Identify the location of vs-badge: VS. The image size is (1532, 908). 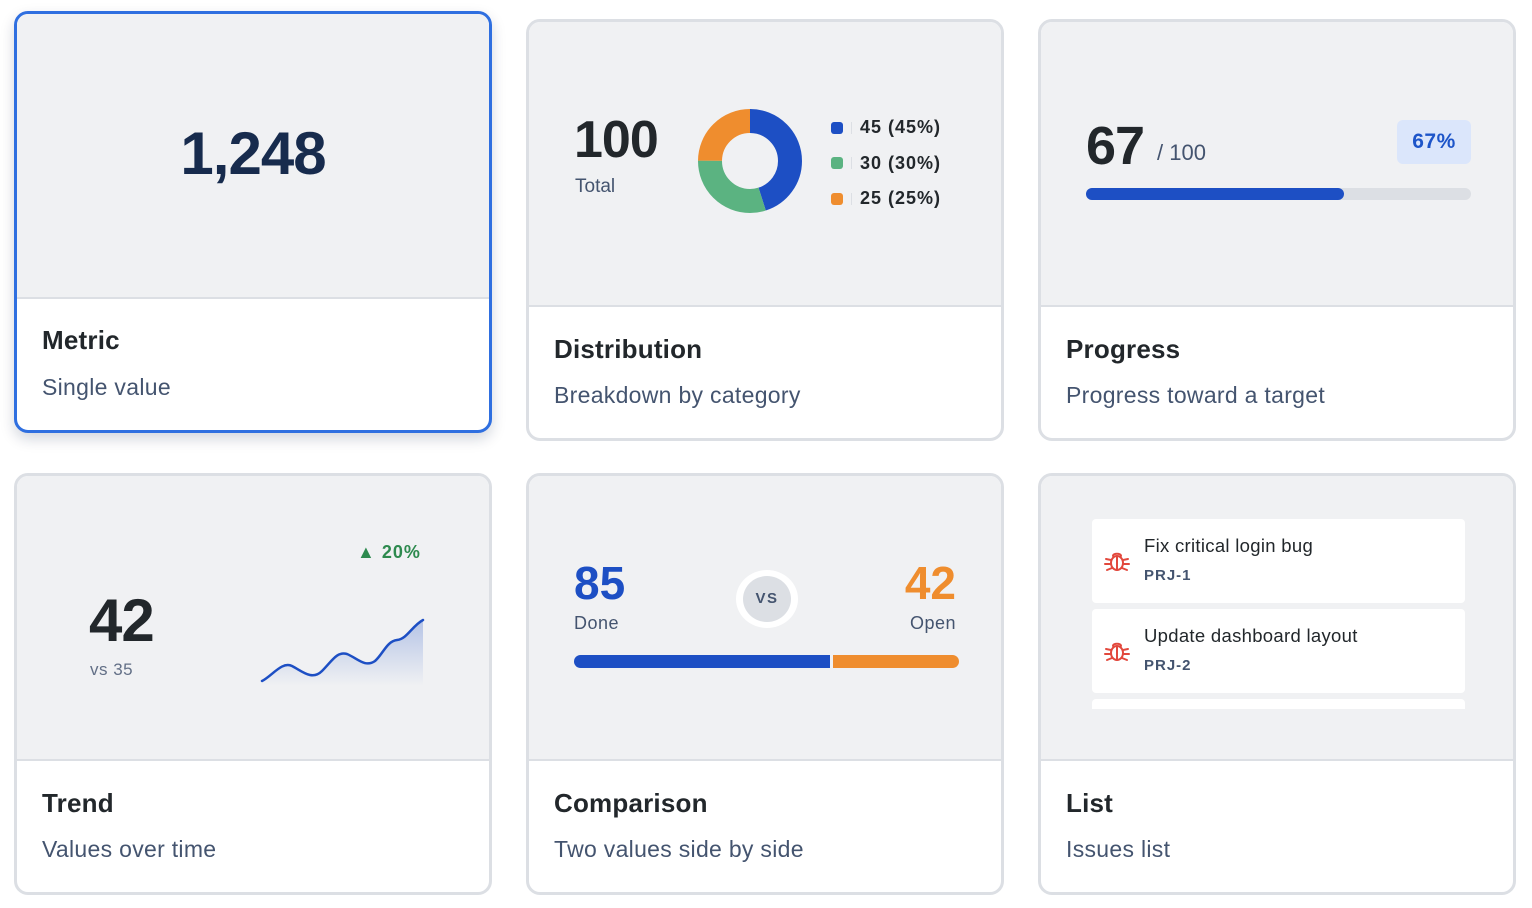
(767, 599).